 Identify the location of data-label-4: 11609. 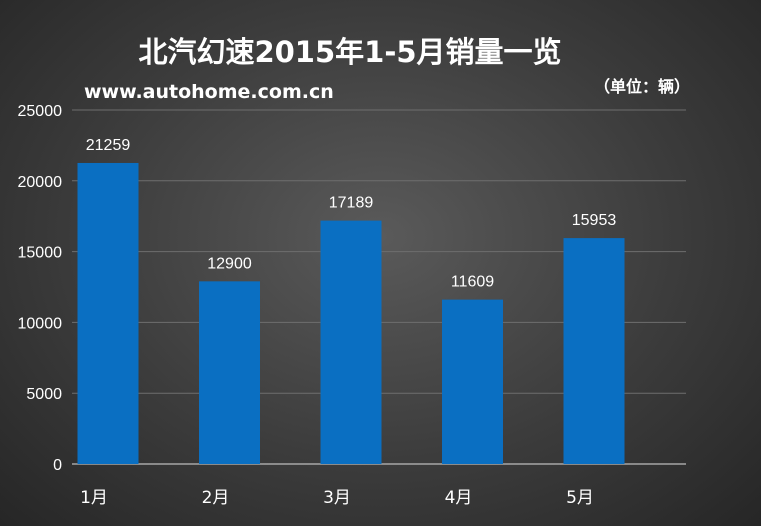
(472, 282).